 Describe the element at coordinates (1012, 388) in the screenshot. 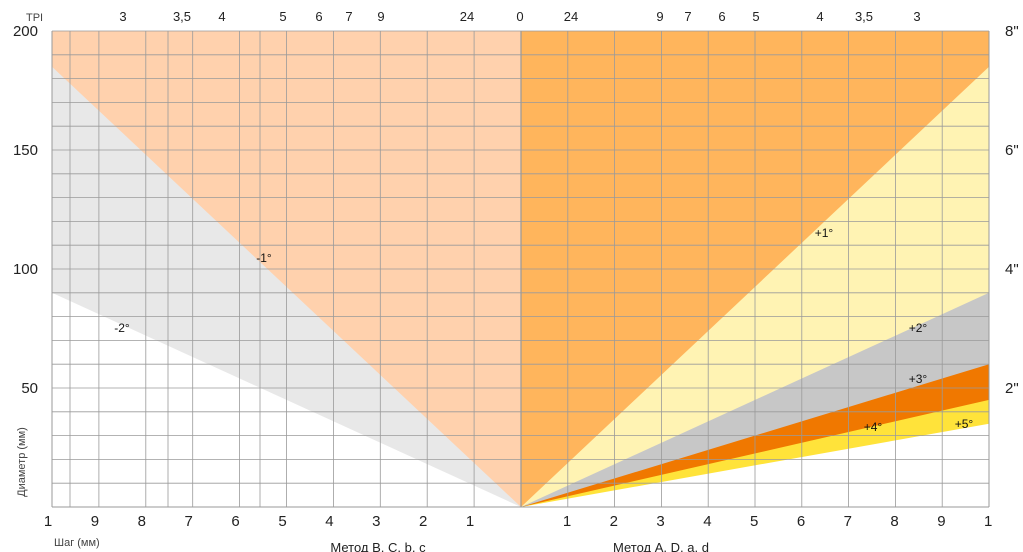

I see `inch-tick-label: 2"` at that location.